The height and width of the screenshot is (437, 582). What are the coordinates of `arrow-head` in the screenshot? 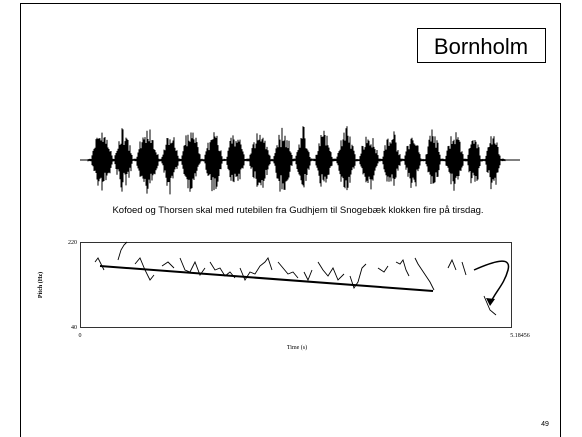 It's located at (490, 302).